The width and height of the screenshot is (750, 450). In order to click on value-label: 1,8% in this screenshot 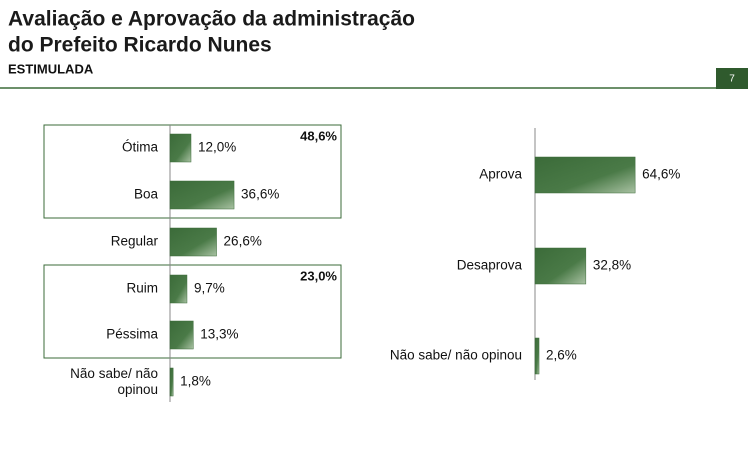, I will do `click(195, 381)`.